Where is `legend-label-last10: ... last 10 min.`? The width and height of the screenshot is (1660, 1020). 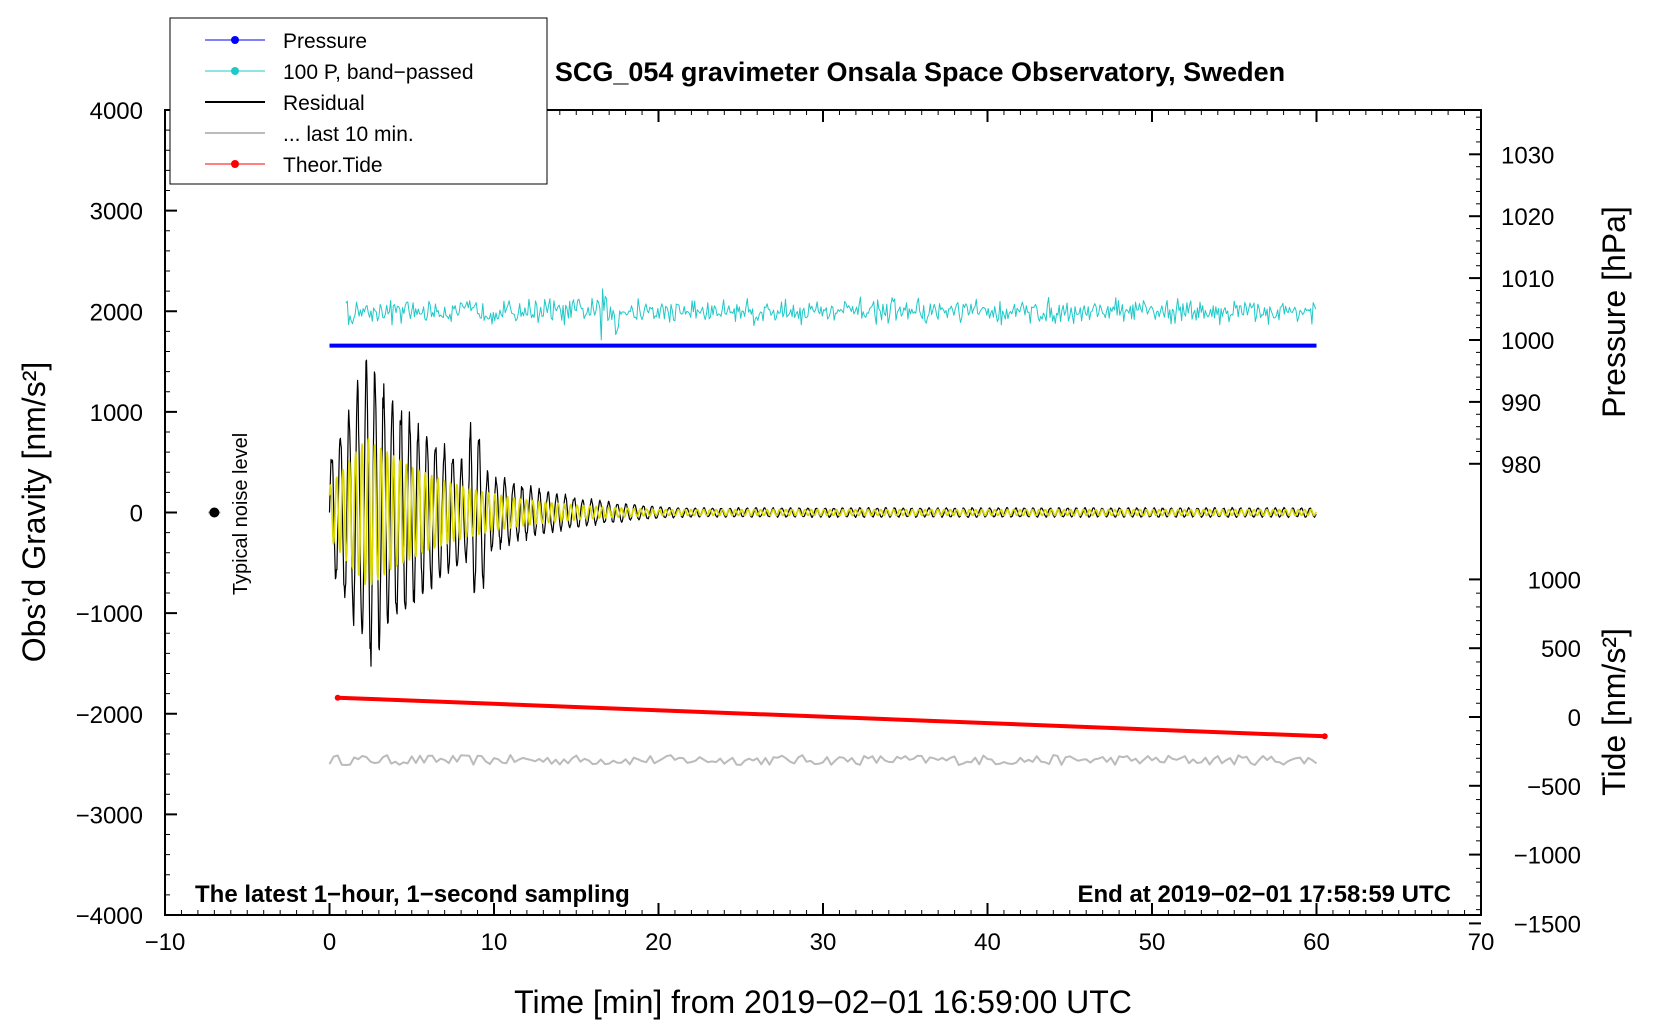 legend-label-last10: ... last 10 min. is located at coordinates (348, 134).